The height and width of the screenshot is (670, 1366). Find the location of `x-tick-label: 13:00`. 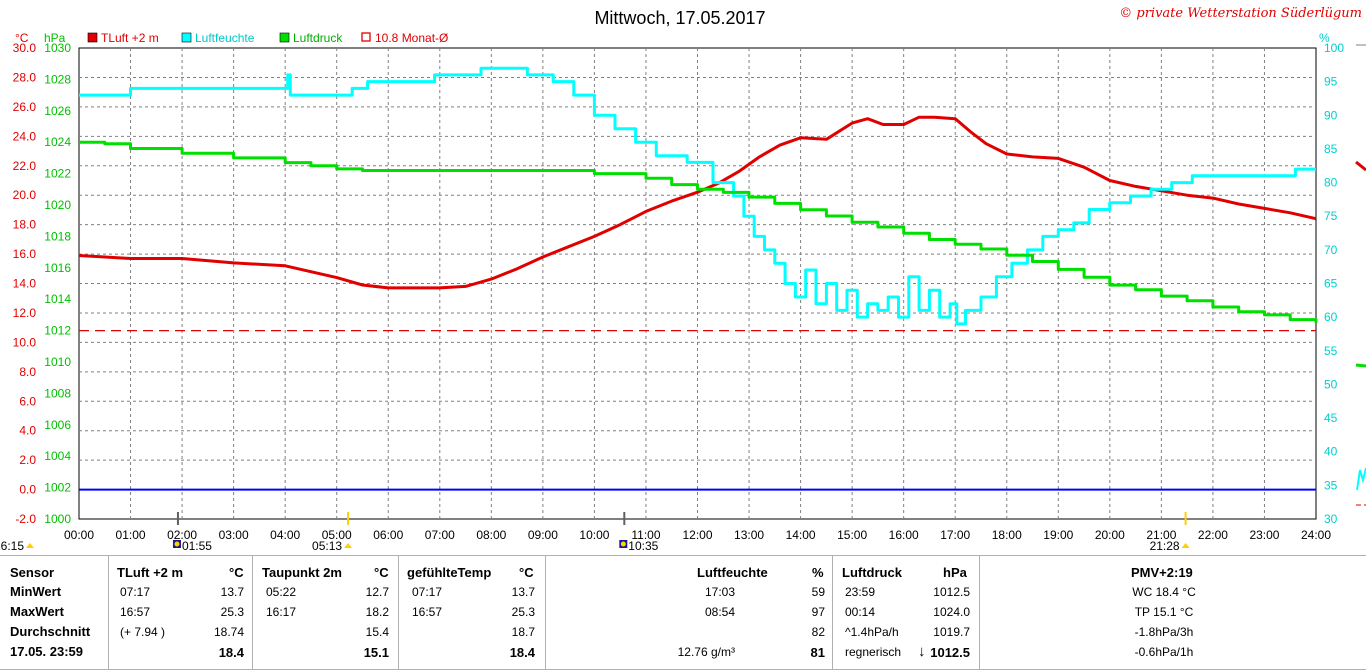

x-tick-label: 13:00 is located at coordinates (749, 535).